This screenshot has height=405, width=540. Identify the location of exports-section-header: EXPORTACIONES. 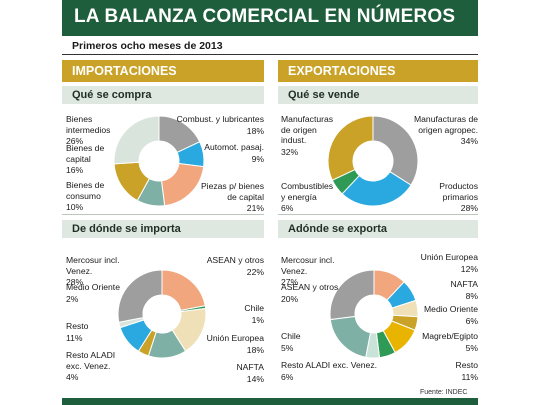
(378, 71).